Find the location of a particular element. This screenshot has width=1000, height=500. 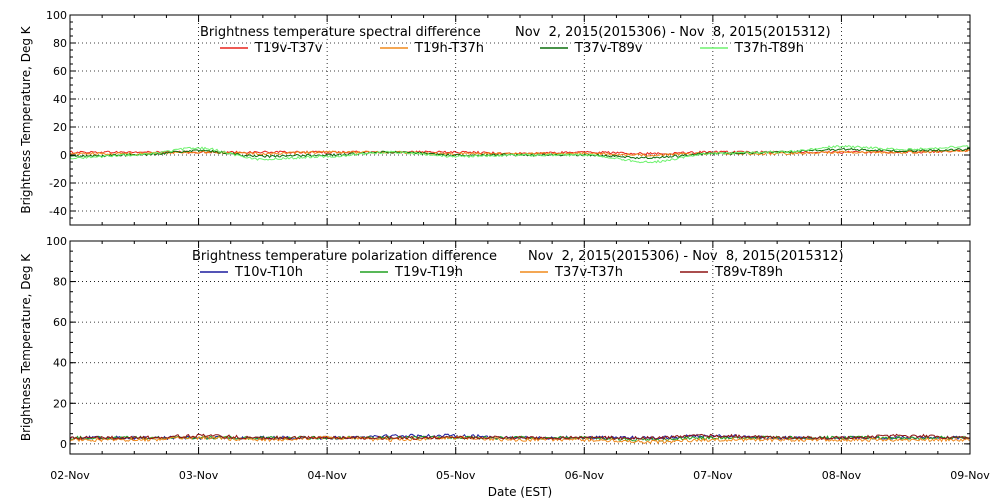

series-line-t89v-t89h is located at coordinates (520, 437).